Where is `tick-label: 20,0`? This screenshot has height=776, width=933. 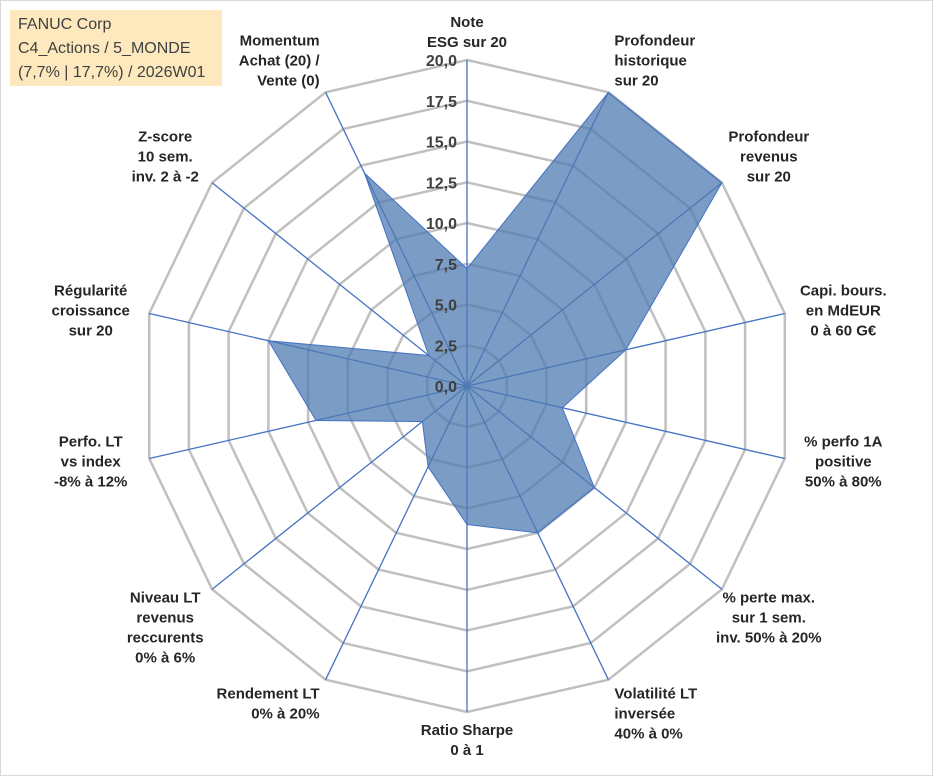
tick-label: 20,0 is located at coordinates (441, 61).